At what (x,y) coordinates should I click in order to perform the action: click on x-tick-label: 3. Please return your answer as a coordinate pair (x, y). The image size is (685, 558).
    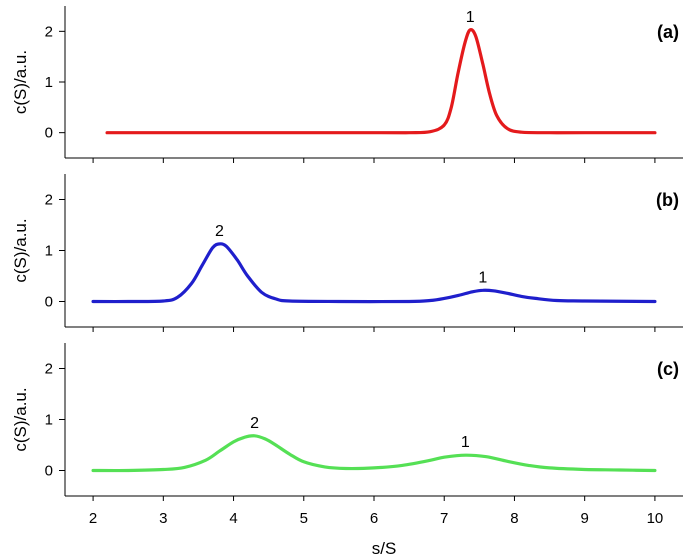
    Looking at the image, I should click on (163, 518).